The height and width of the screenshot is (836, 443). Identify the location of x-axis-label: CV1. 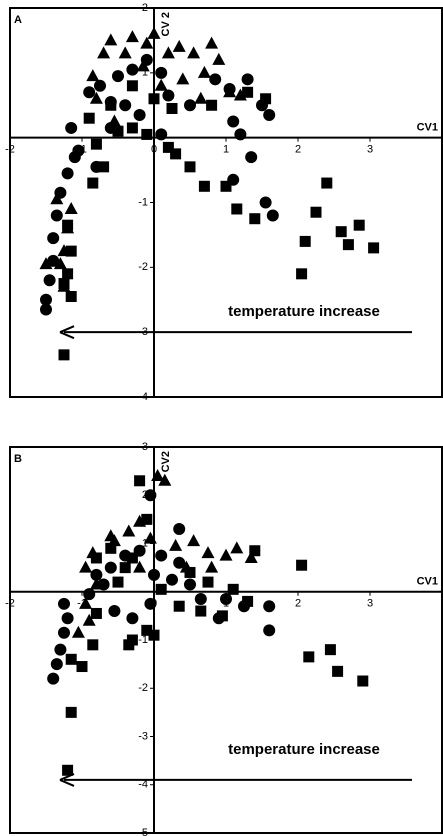
(427, 128).